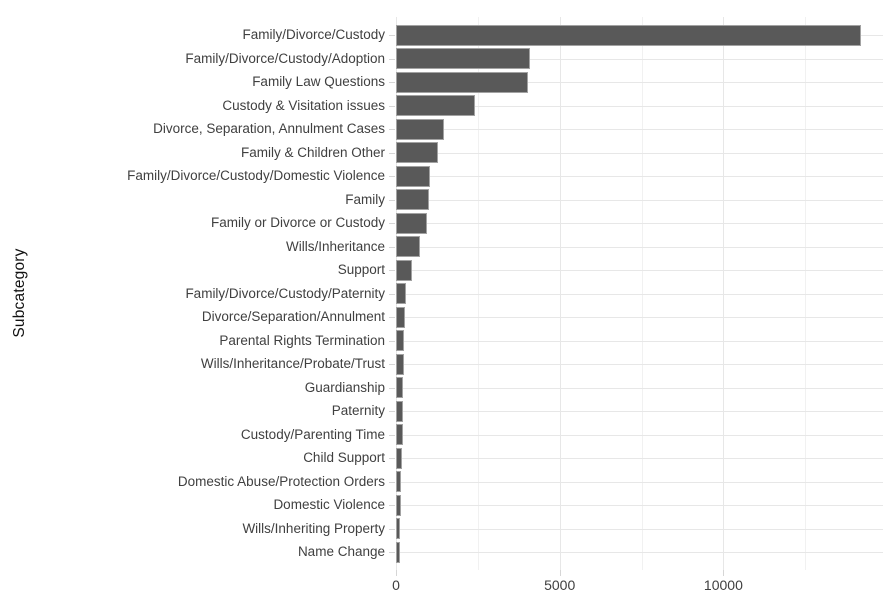 This screenshot has height=600, width=889. Describe the element at coordinates (312, 152) in the screenshot. I see `category-label: Family & Children Other` at that location.